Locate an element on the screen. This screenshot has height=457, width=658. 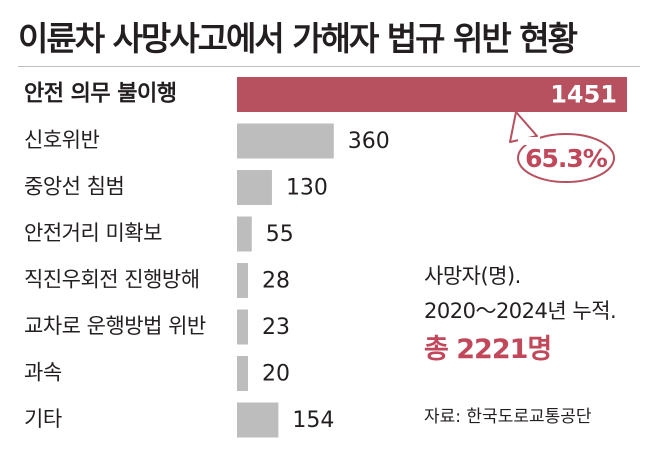
period-note: 2020～2024년 누적. is located at coordinates (520, 311).